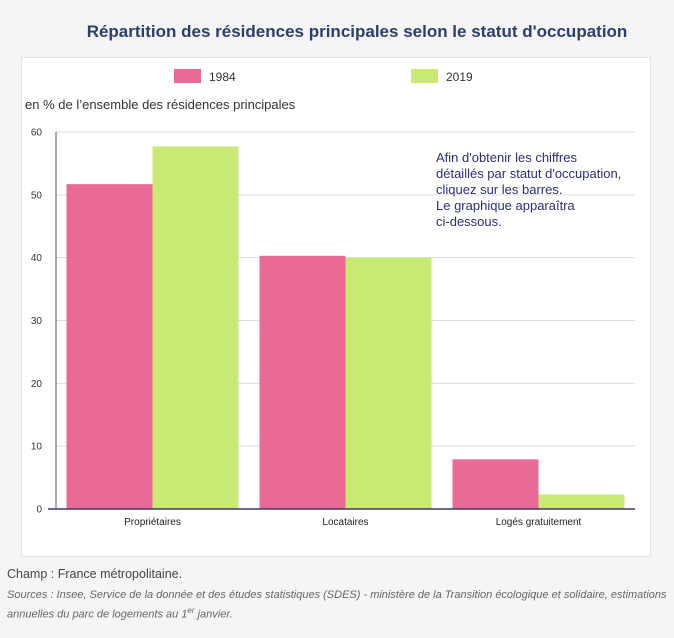  I want to click on note-line: détaillés par statut d'occupation,, so click(529, 173).